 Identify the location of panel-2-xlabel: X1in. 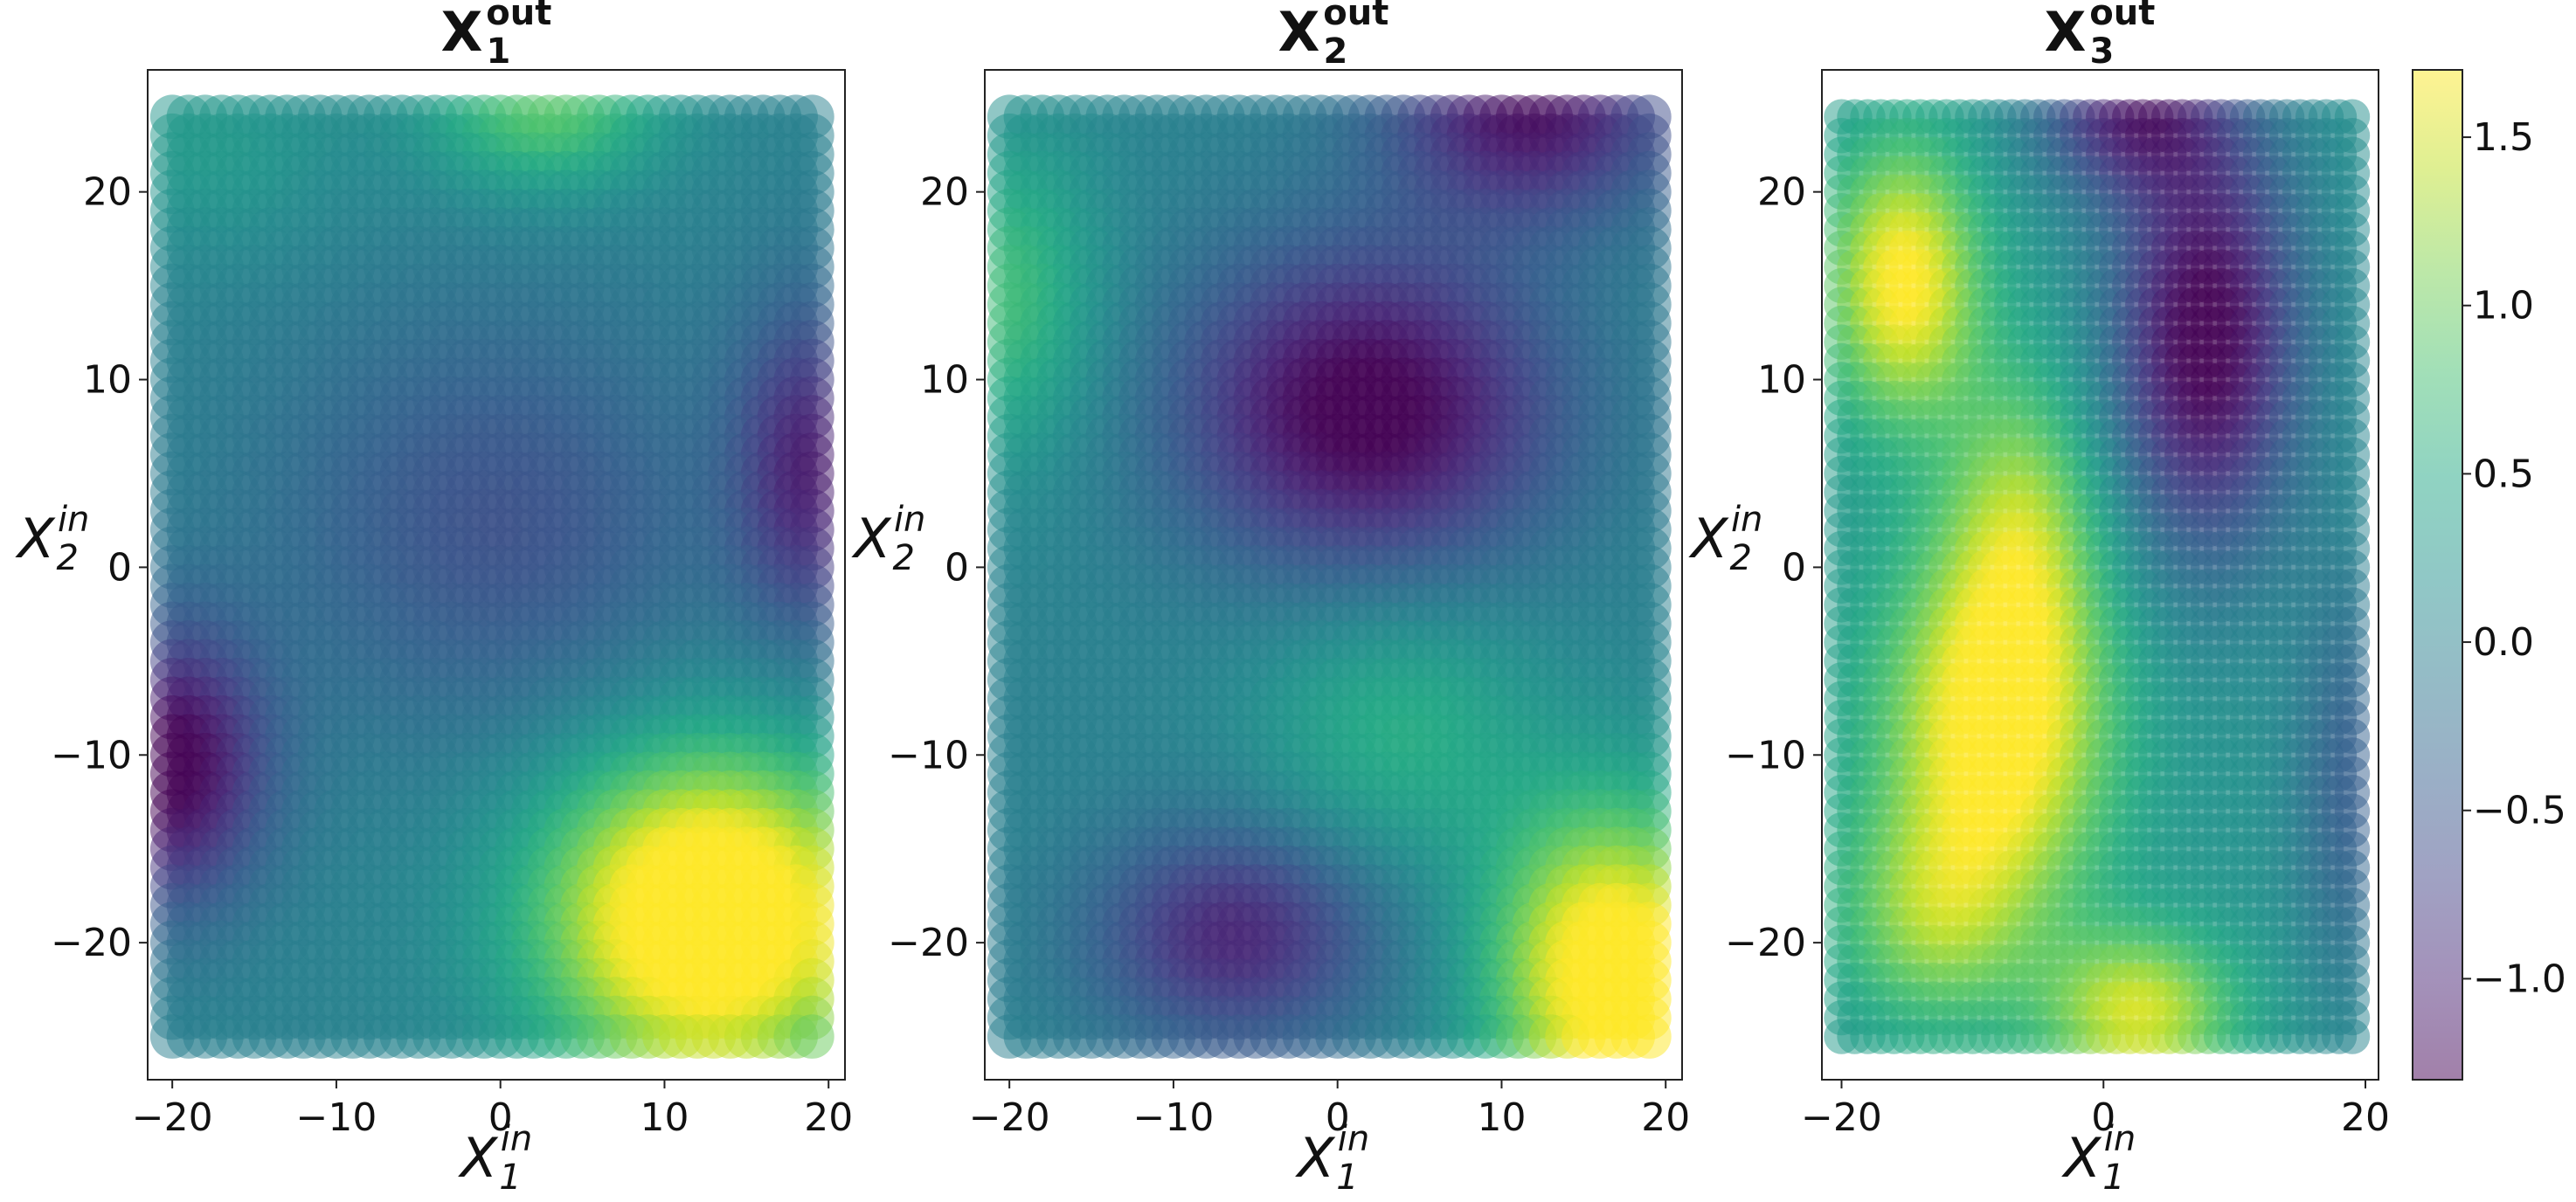
(1332, 1158).